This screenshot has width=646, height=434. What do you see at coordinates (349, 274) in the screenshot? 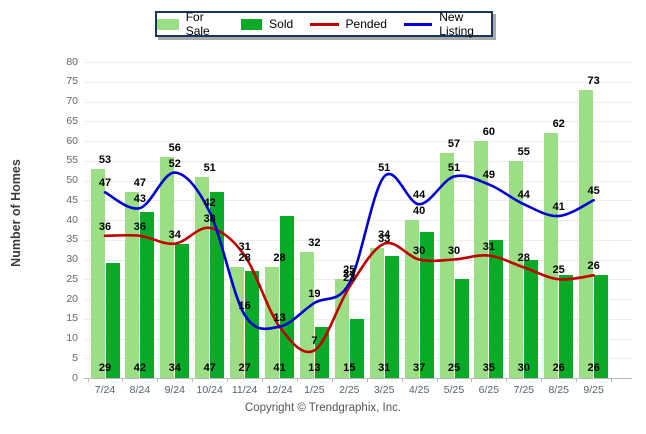
I see `data-label-new-listing: 24` at bounding box center [349, 274].